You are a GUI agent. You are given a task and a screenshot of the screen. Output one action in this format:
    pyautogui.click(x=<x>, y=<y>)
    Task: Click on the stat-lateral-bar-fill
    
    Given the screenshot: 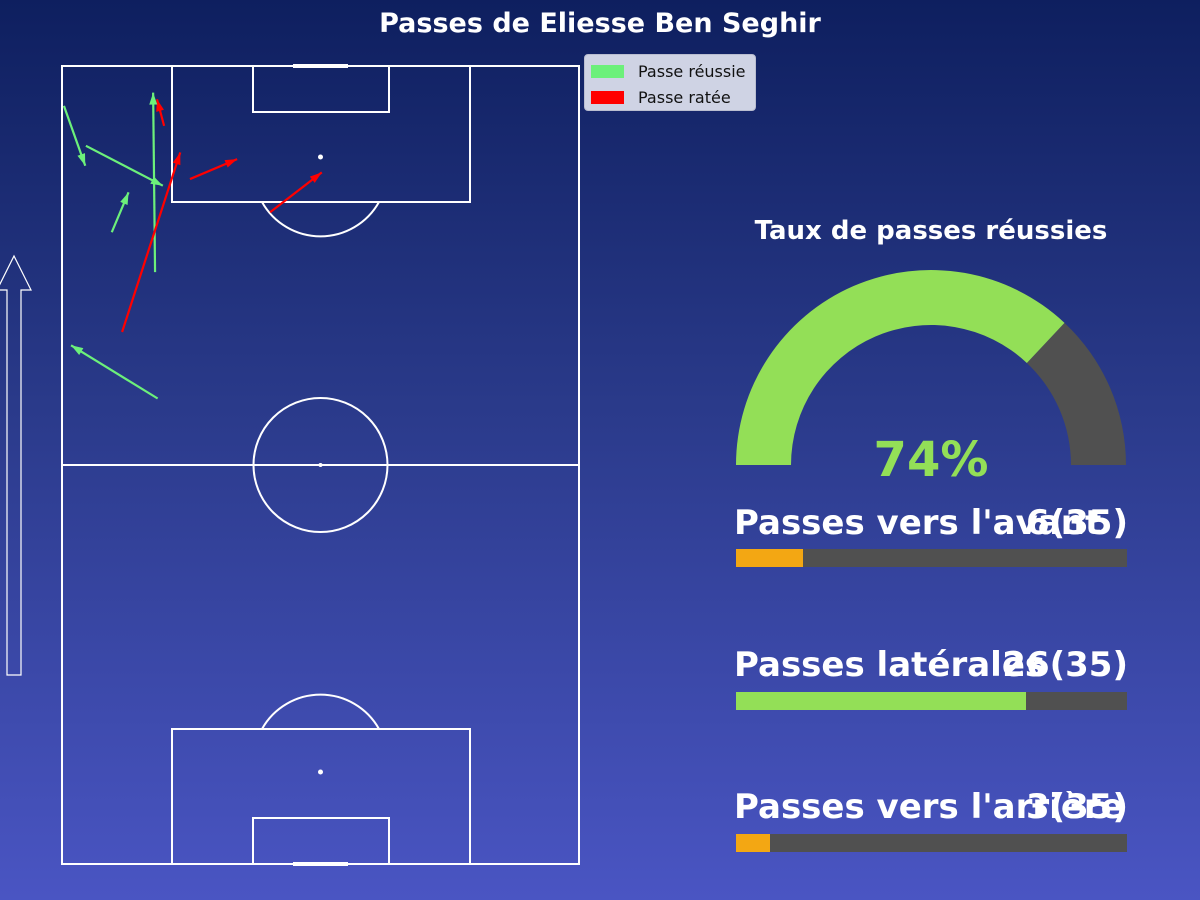 What is the action you would take?
    pyautogui.click(x=881, y=701)
    